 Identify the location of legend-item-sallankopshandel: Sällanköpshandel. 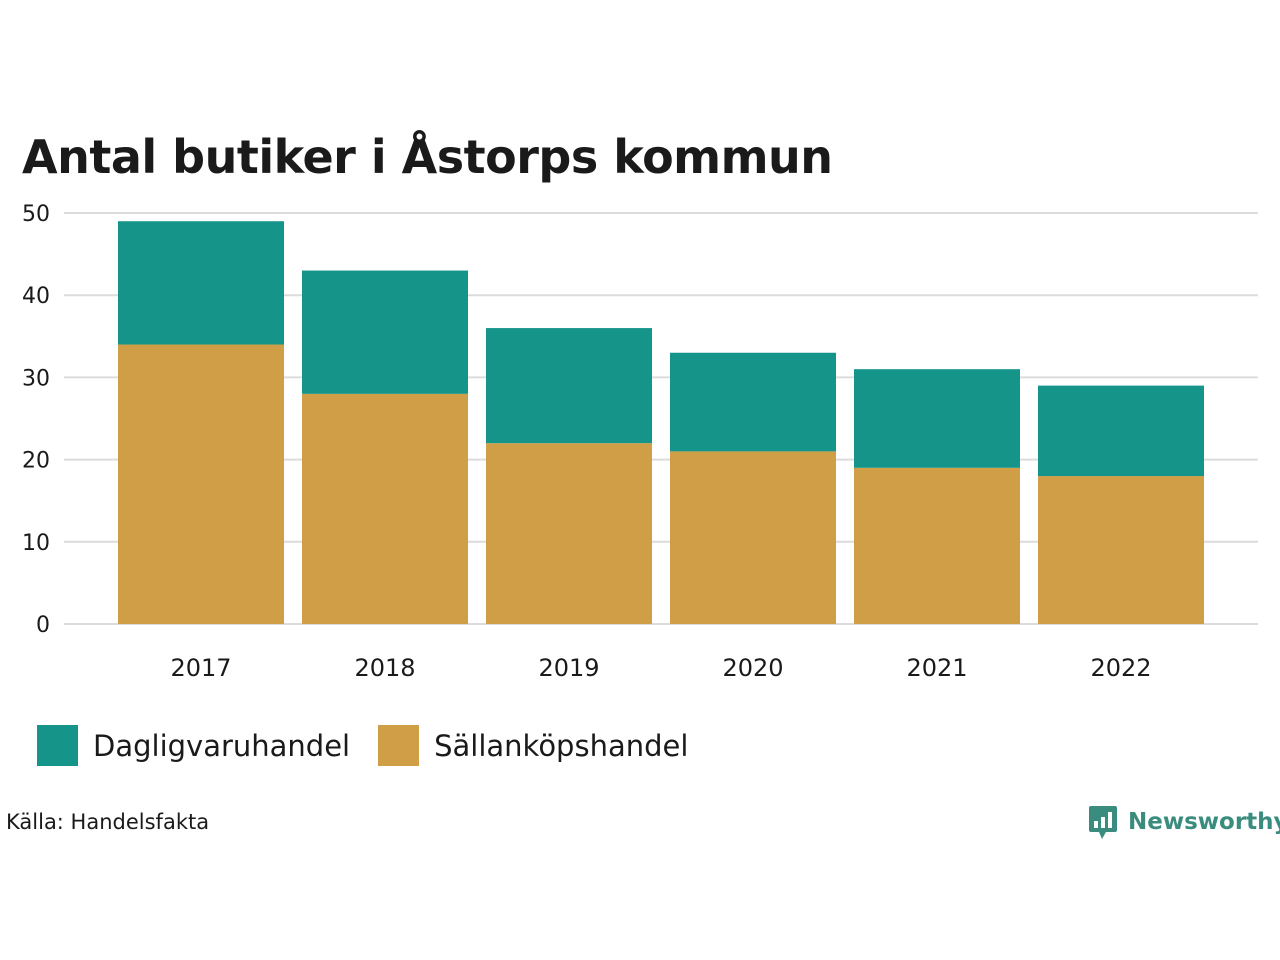
(533, 745).